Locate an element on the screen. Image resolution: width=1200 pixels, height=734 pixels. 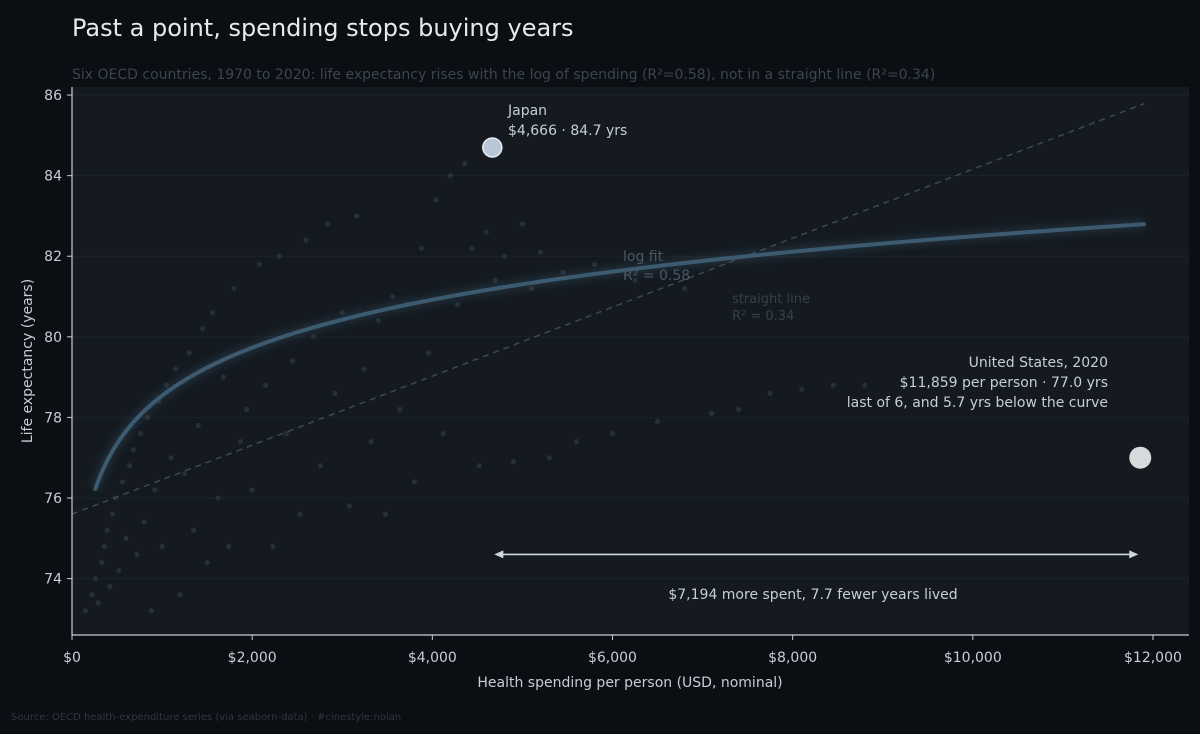
y-tick-label: 84 is located at coordinates (53, 177).